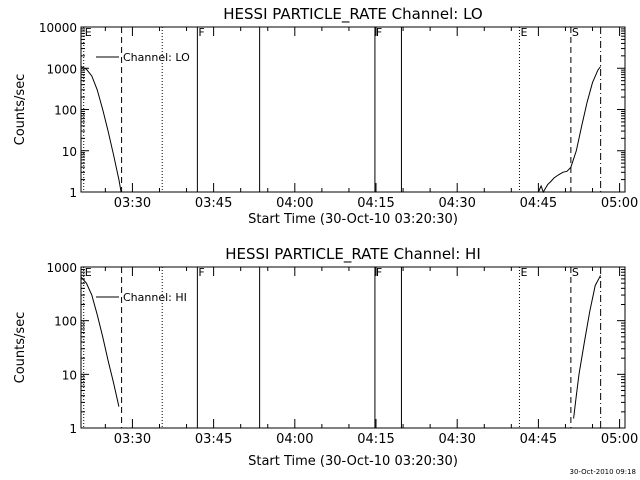  Describe the element at coordinates (156, 57) in the screenshot. I see `legend-label: Channel: LO` at that location.